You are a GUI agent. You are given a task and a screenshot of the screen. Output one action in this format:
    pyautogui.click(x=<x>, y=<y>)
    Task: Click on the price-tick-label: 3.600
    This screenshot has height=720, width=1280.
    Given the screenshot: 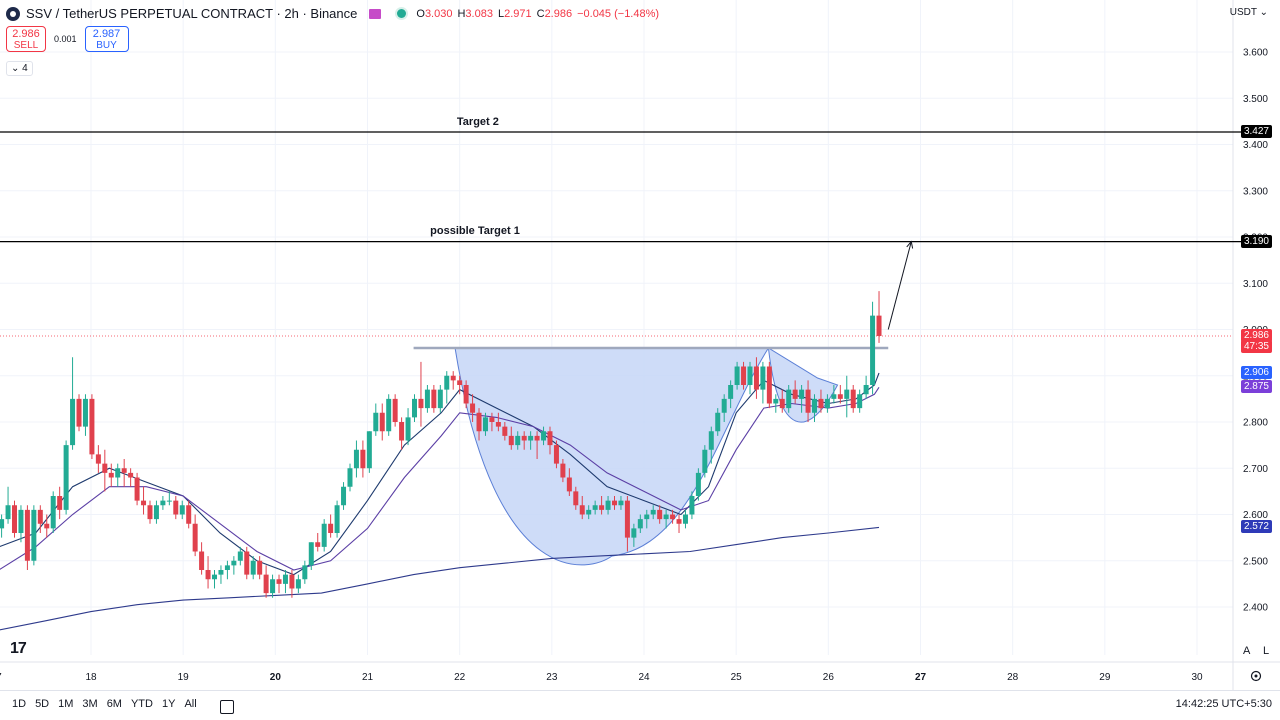 What is the action you would take?
    pyautogui.click(x=1255, y=53)
    